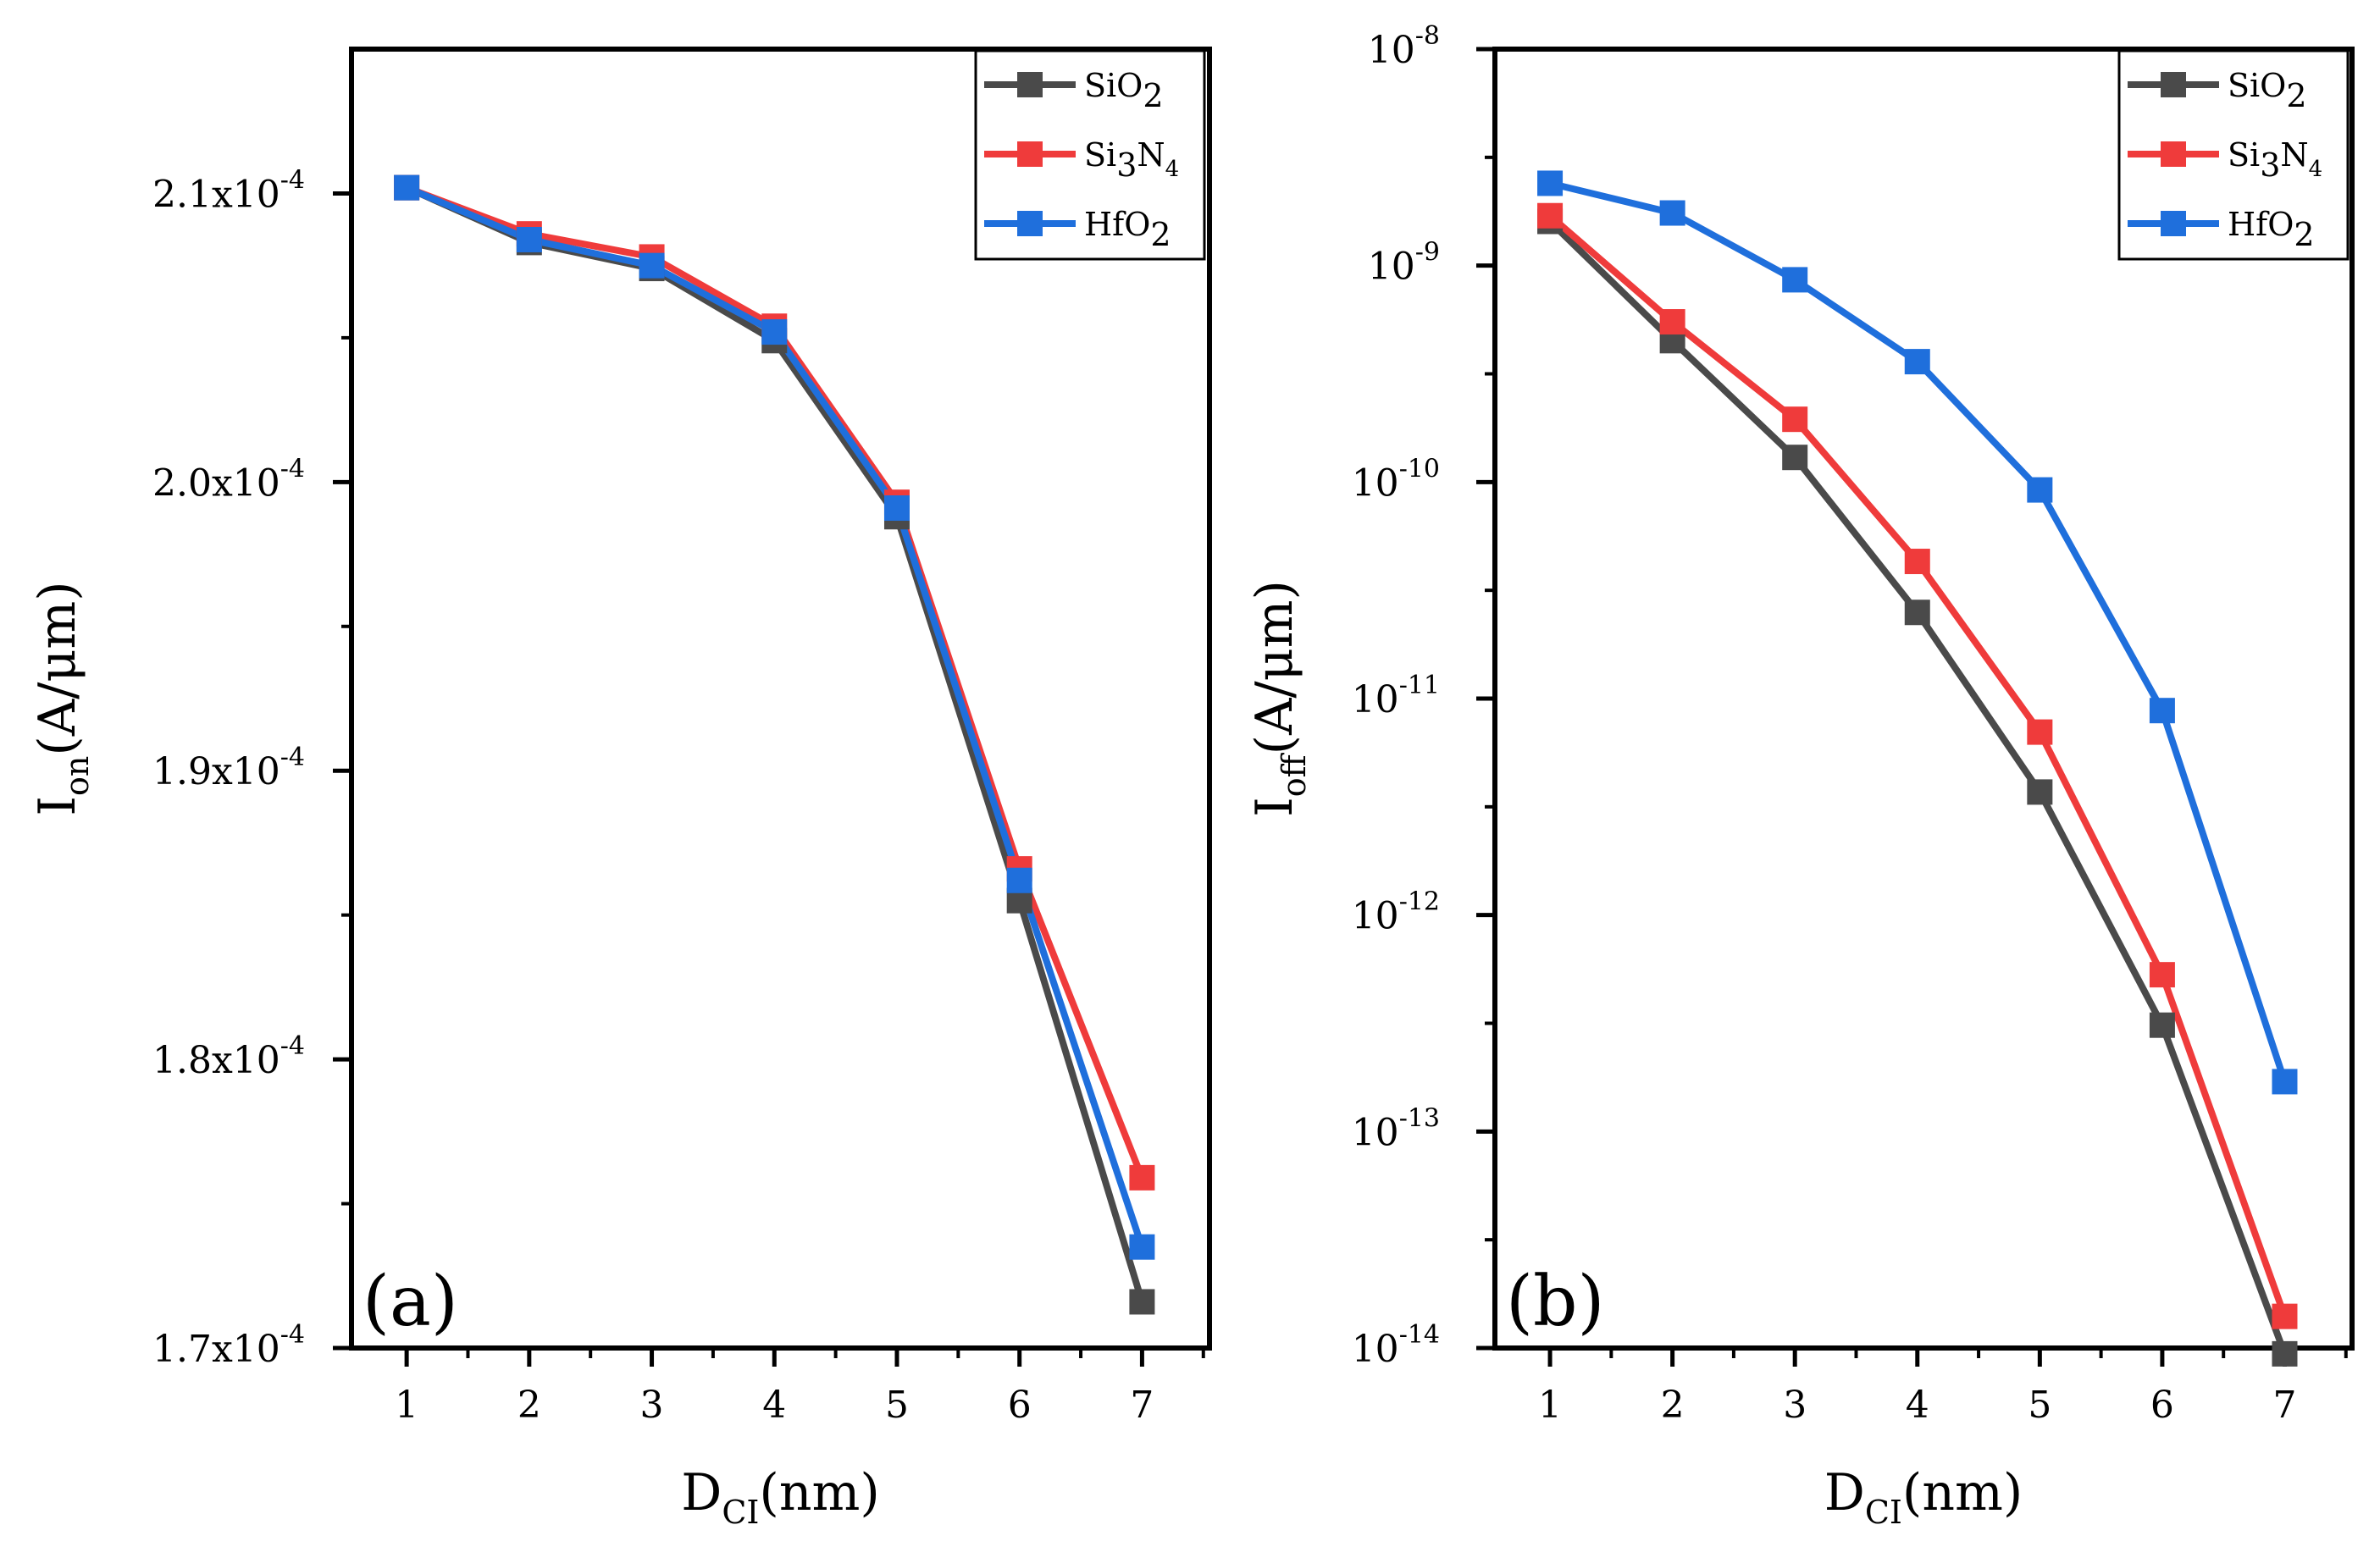 This screenshot has width=2380, height=1547. What do you see at coordinates (774, 1405) in the screenshot?
I see `x-tick-label-a: 4` at bounding box center [774, 1405].